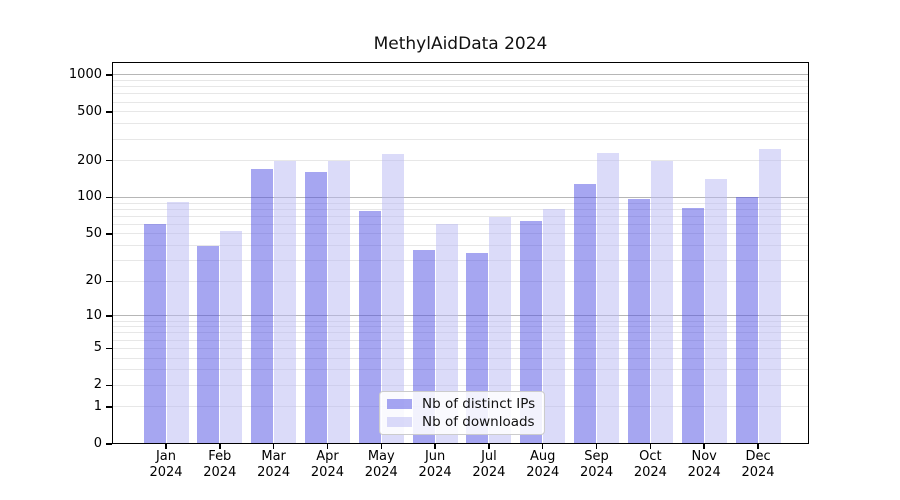  I want to click on bar-oct-distinct-ips, so click(638, 321).